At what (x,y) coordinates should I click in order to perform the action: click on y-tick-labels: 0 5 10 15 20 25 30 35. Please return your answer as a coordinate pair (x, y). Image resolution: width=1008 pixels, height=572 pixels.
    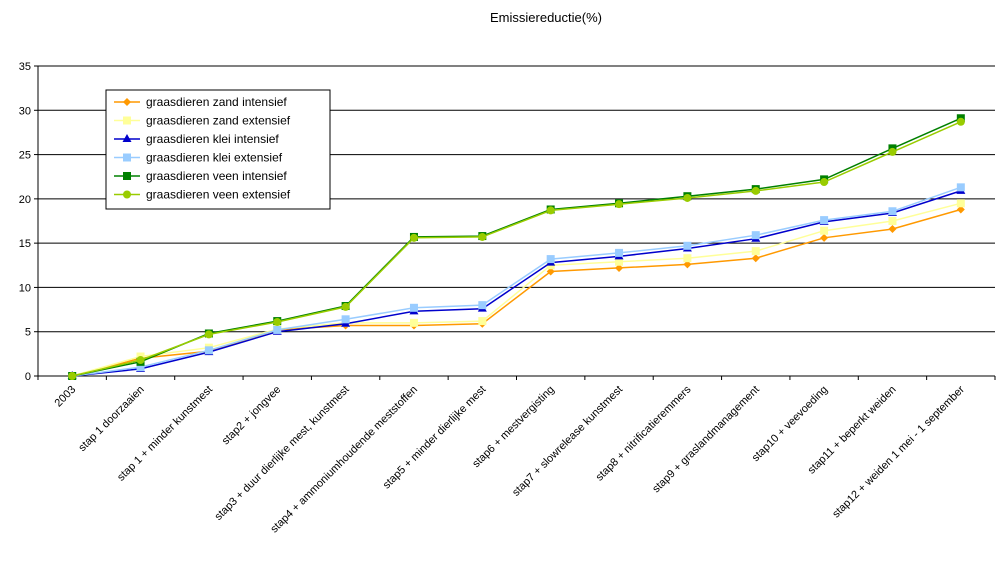
    Looking at the image, I should click on (25, 222).